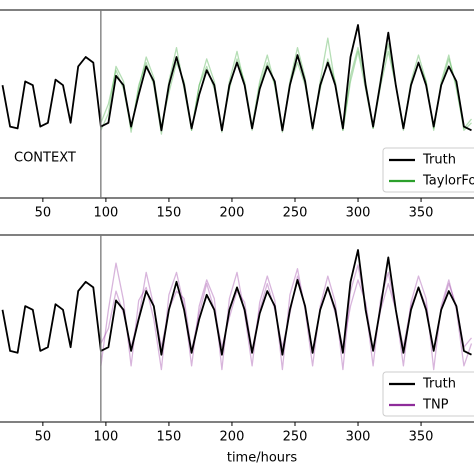  I want to click on legend-label: TNP, so click(435, 405).